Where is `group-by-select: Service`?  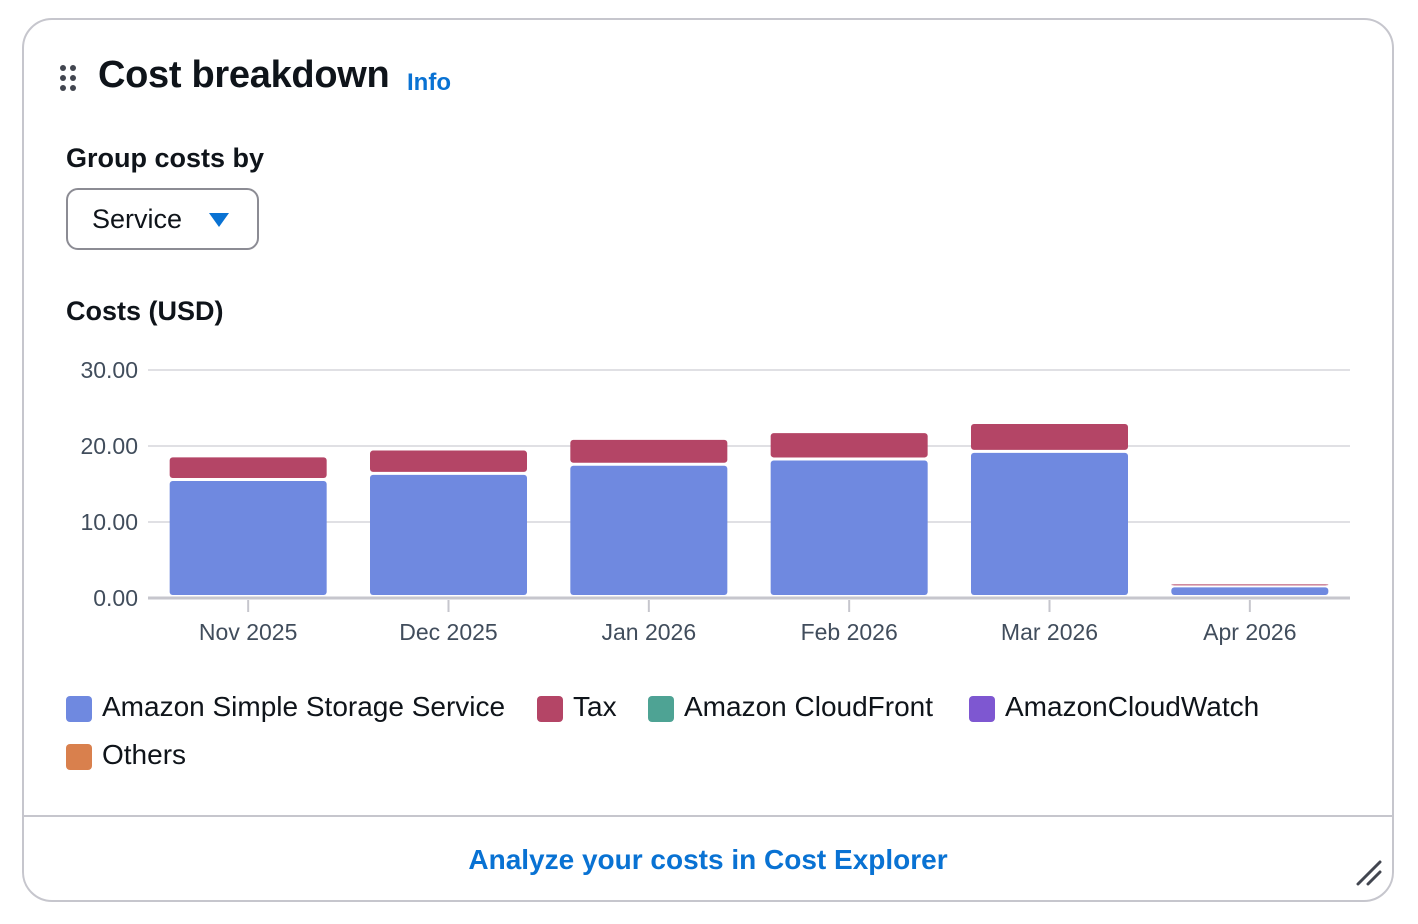 group-by-select: Service is located at coordinates (162, 219).